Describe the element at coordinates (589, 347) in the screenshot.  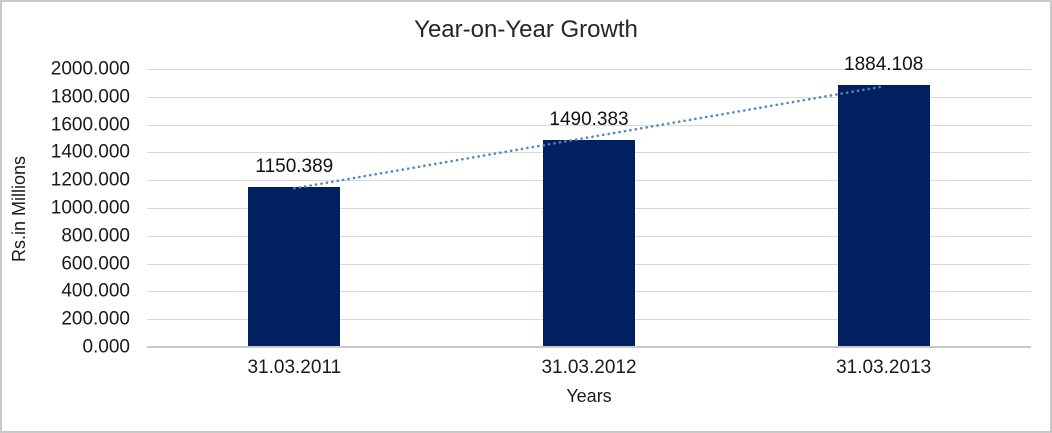
I see `x-axis-line` at that location.